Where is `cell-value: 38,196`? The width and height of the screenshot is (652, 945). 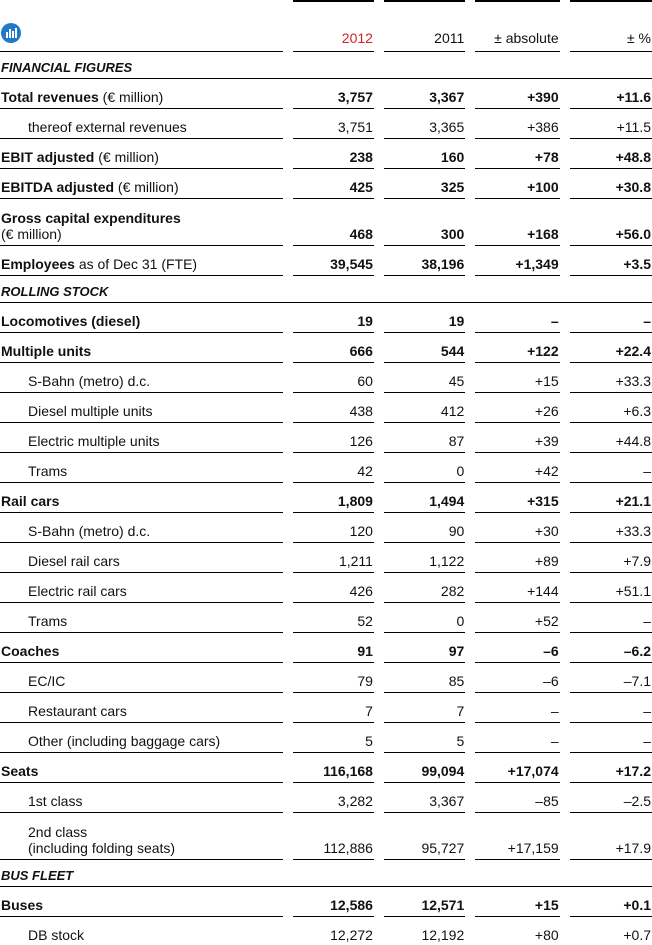
cell-value: 38,196 is located at coordinates (424, 261).